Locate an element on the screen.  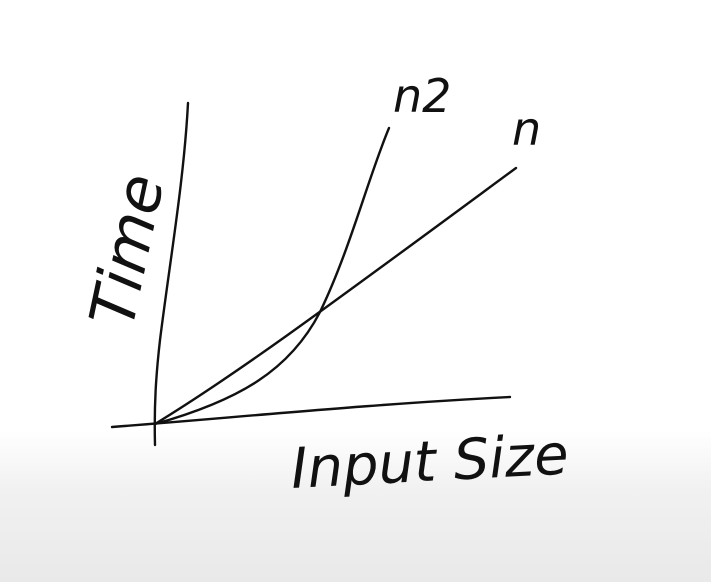
x-axis-label: Input Size is located at coordinates (429, 462).